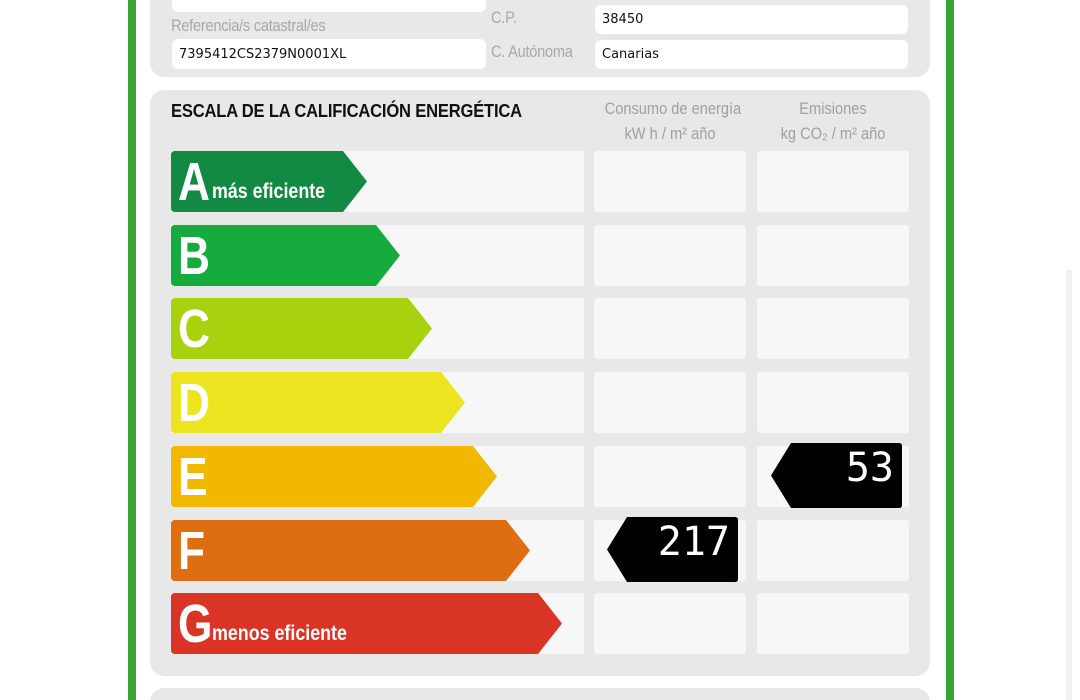 The height and width of the screenshot is (700, 1080). What do you see at coordinates (751, 19) in the screenshot?
I see `cp-value: 38450` at bounding box center [751, 19].